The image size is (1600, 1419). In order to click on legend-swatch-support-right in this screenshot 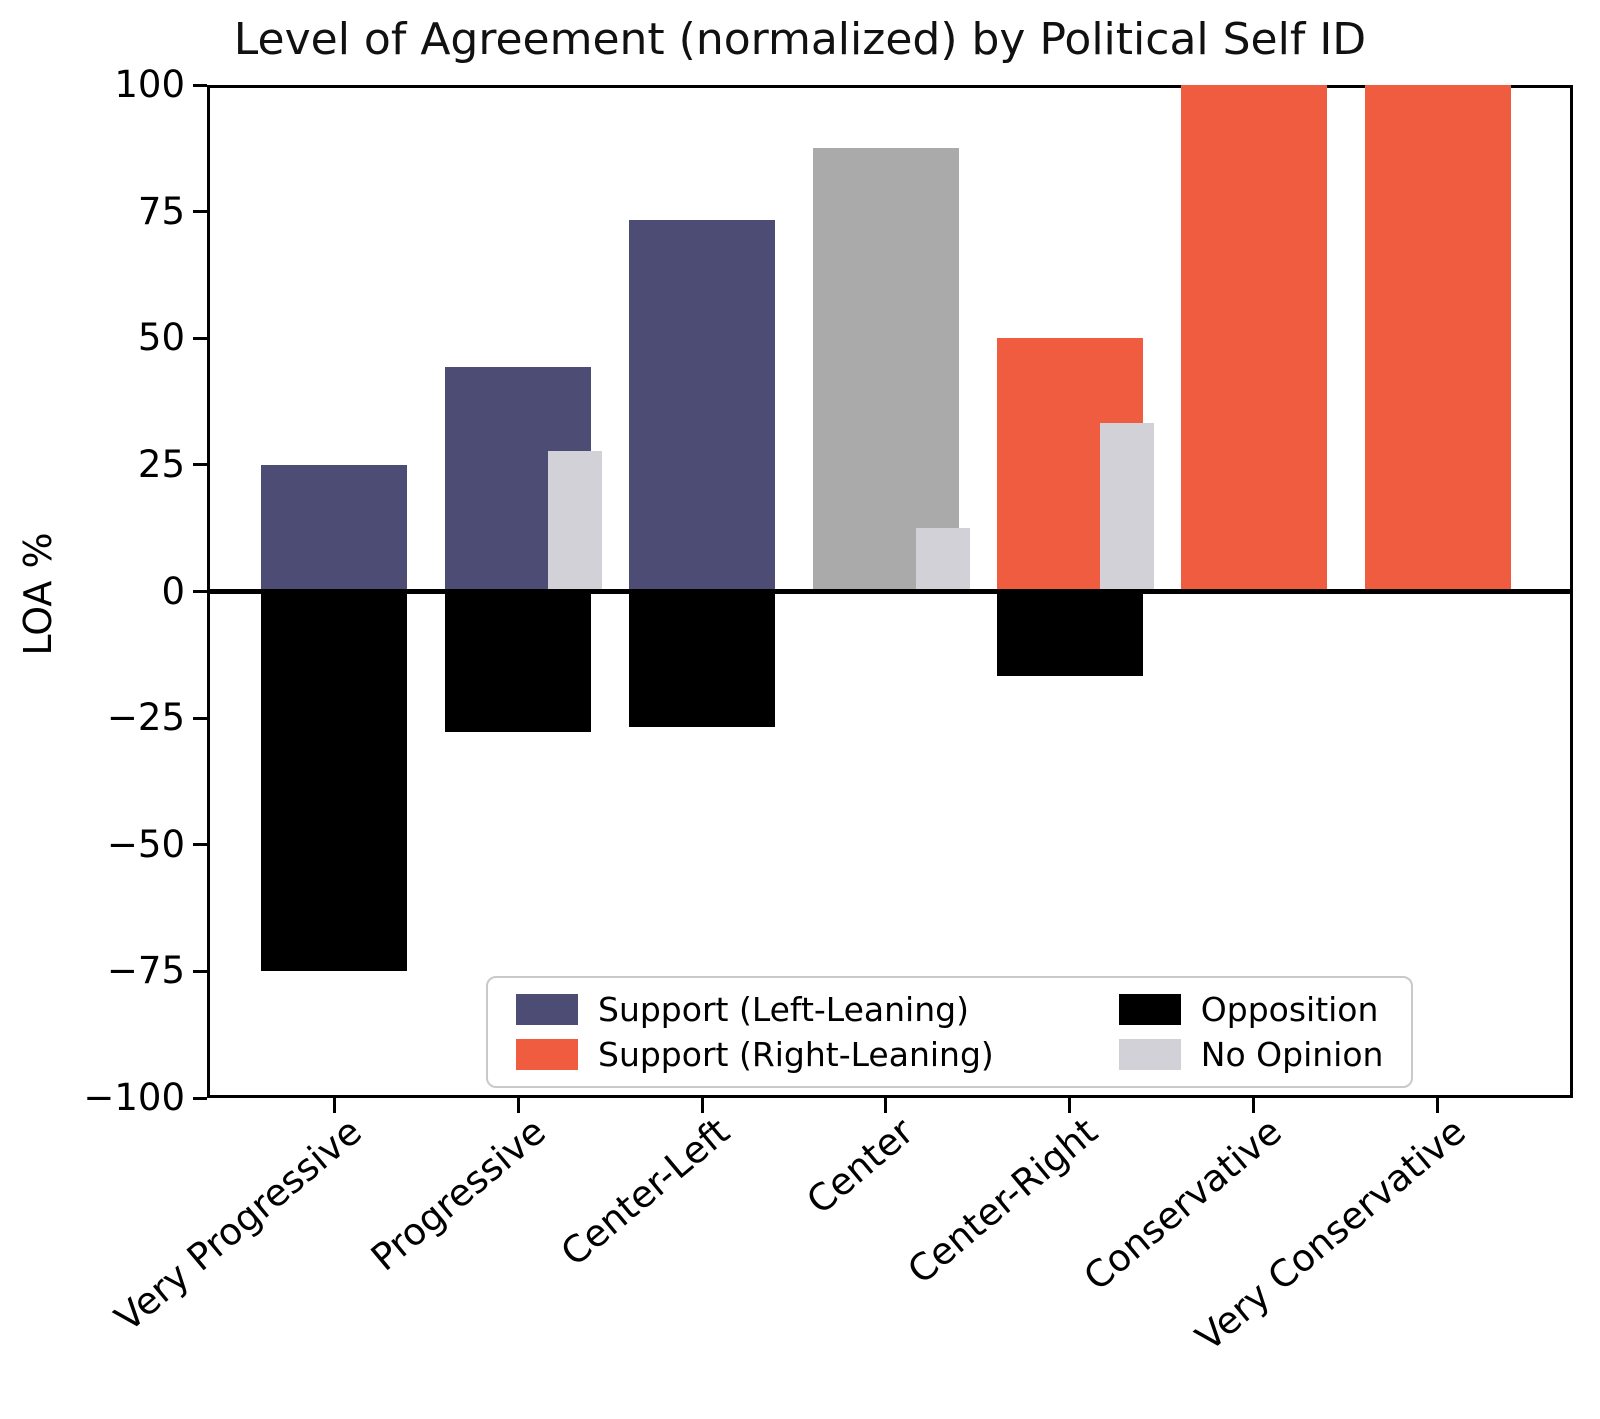, I will do `click(547, 1054)`.